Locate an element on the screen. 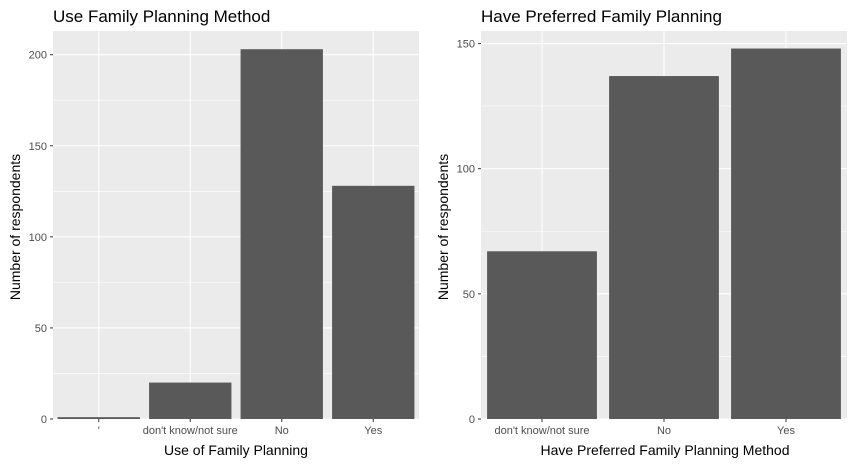  chart-1-y-tick-label: 50 is located at coordinates (41, 329).